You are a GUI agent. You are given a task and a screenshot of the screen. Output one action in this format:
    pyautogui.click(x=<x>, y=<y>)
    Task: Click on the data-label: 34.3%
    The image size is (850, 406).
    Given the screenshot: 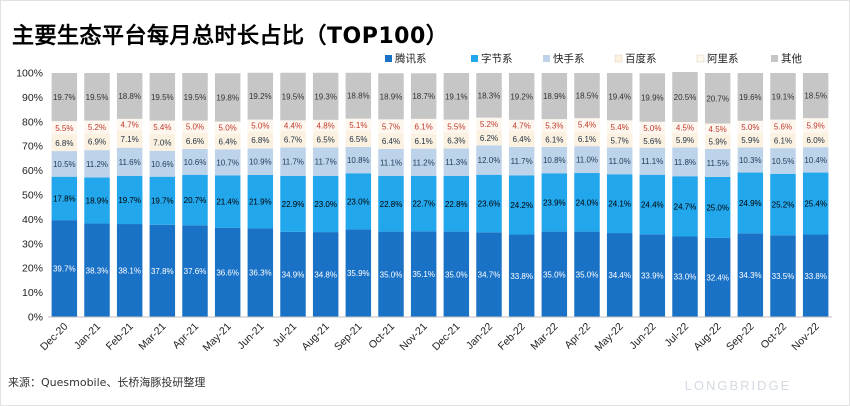 What is the action you would take?
    pyautogui.click(x=750, y=275)
    